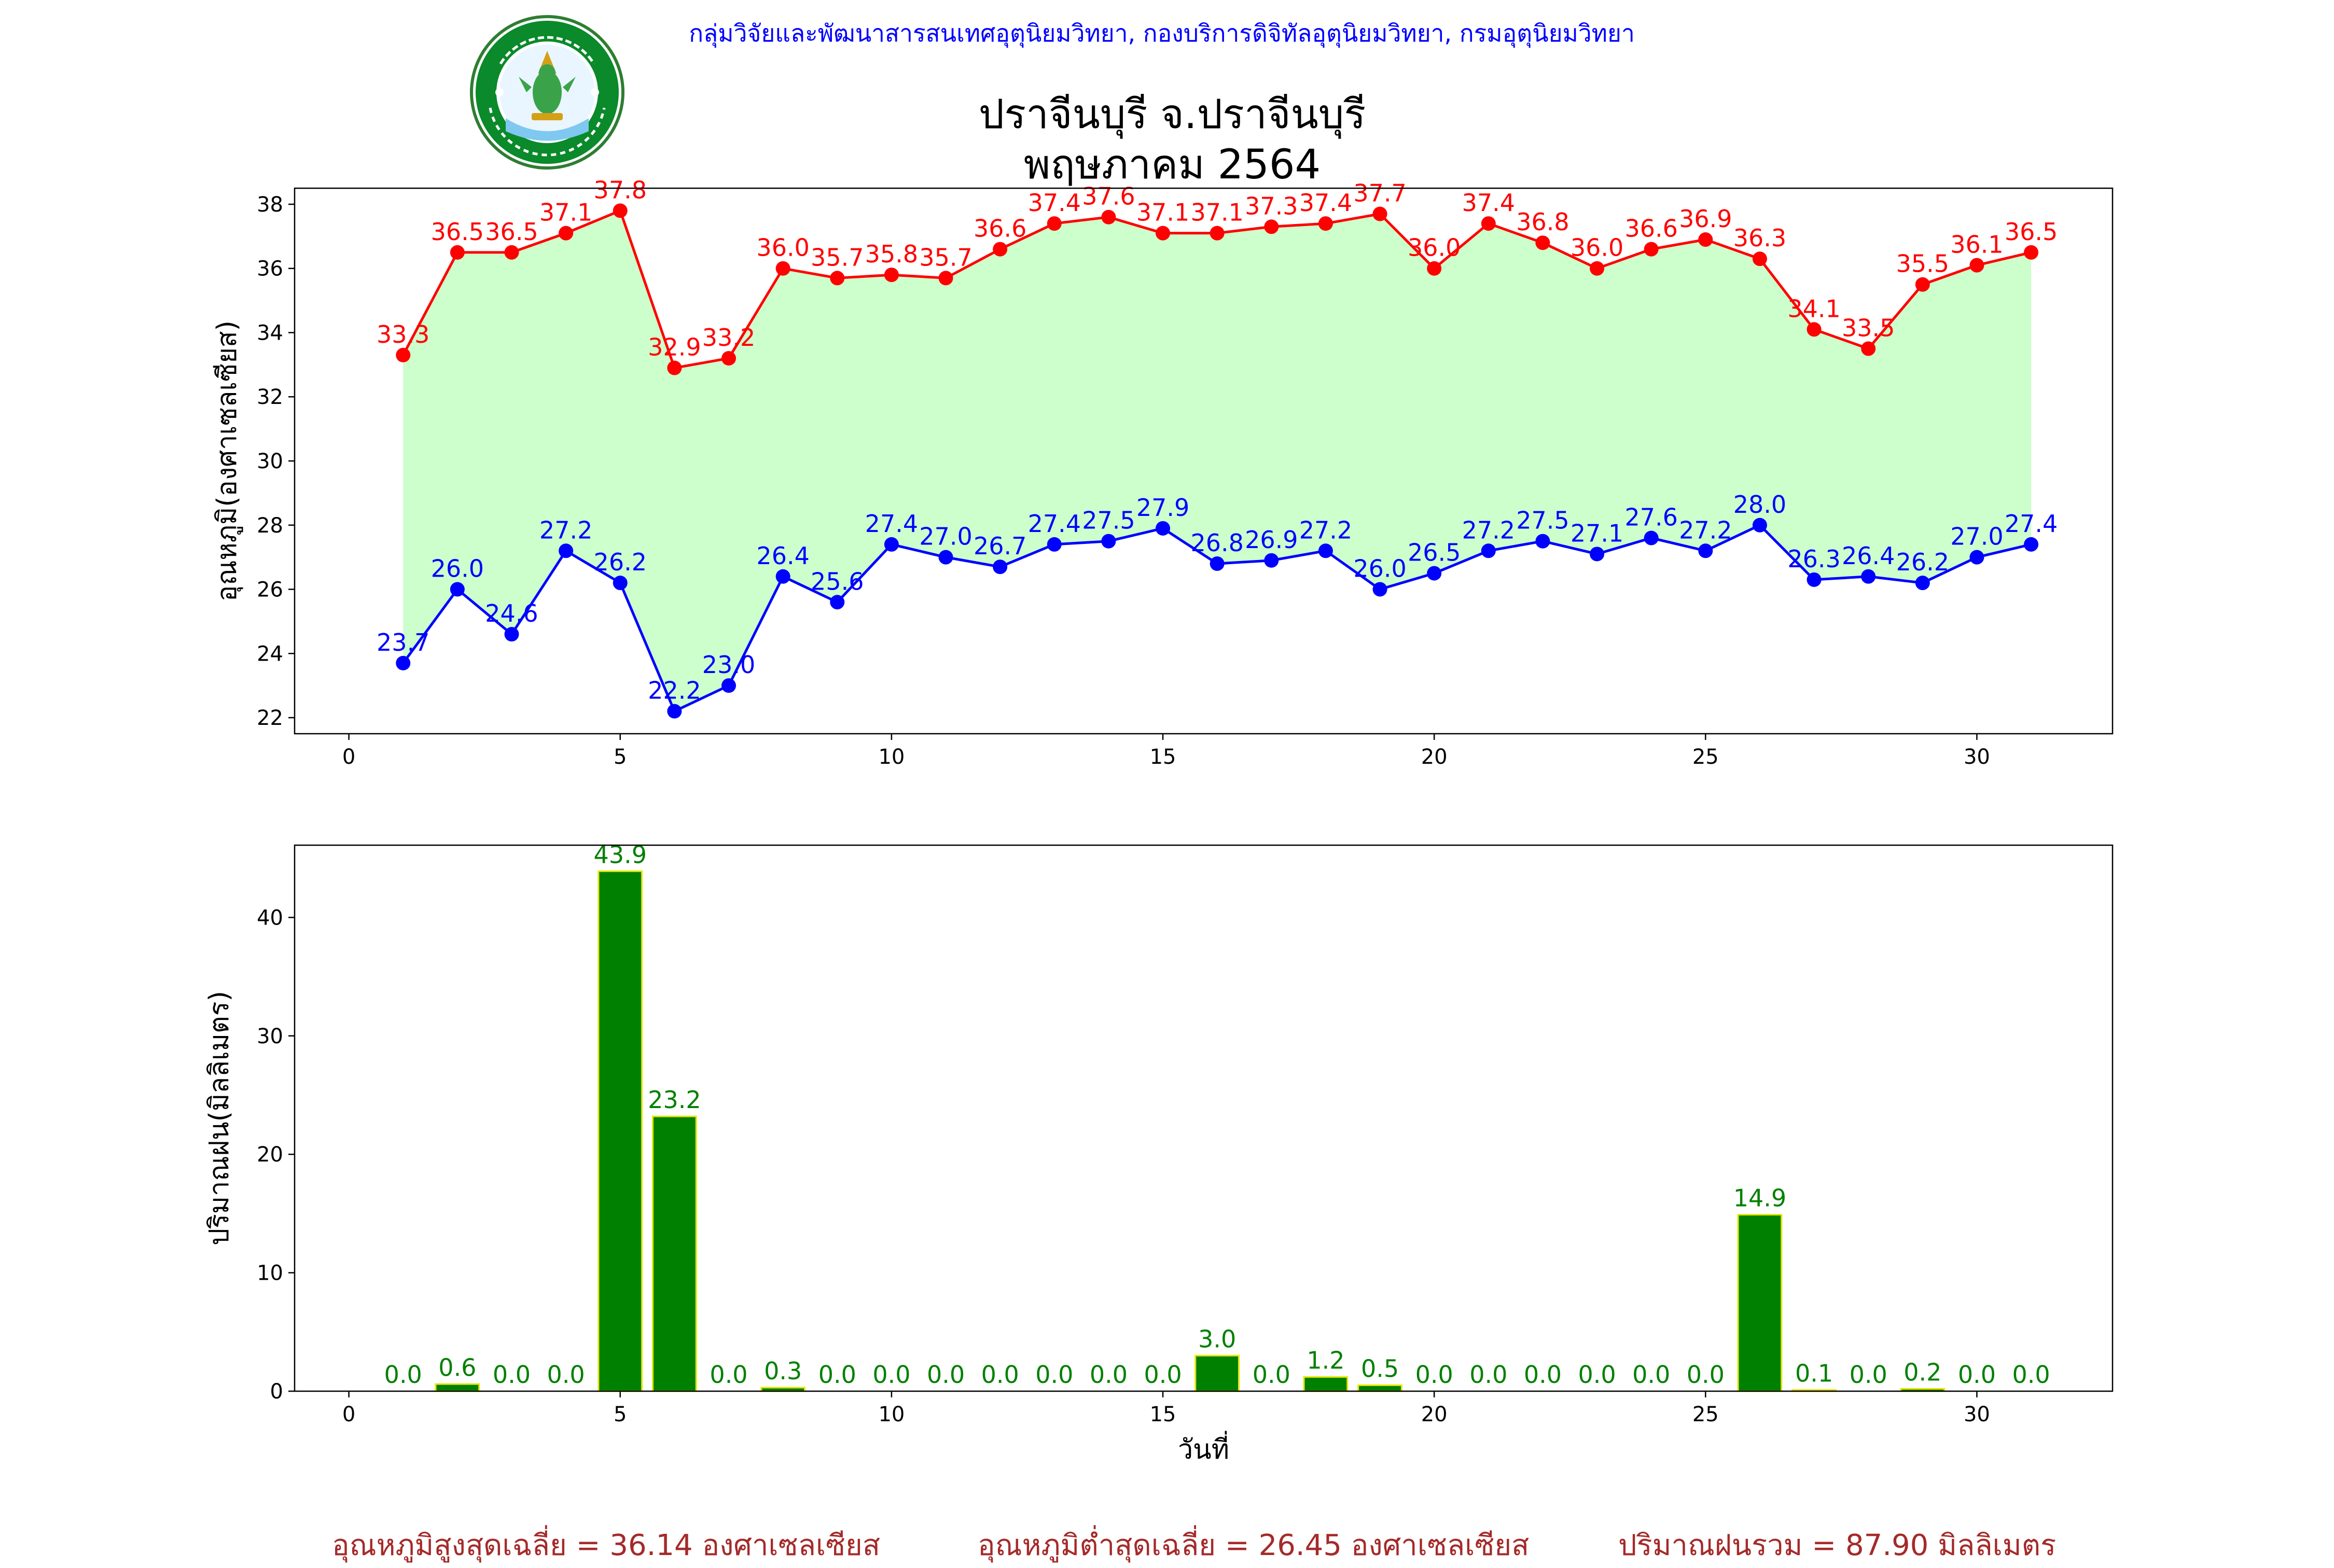  I want to click on min-temperature-label: 25.6, so click(838, 581).